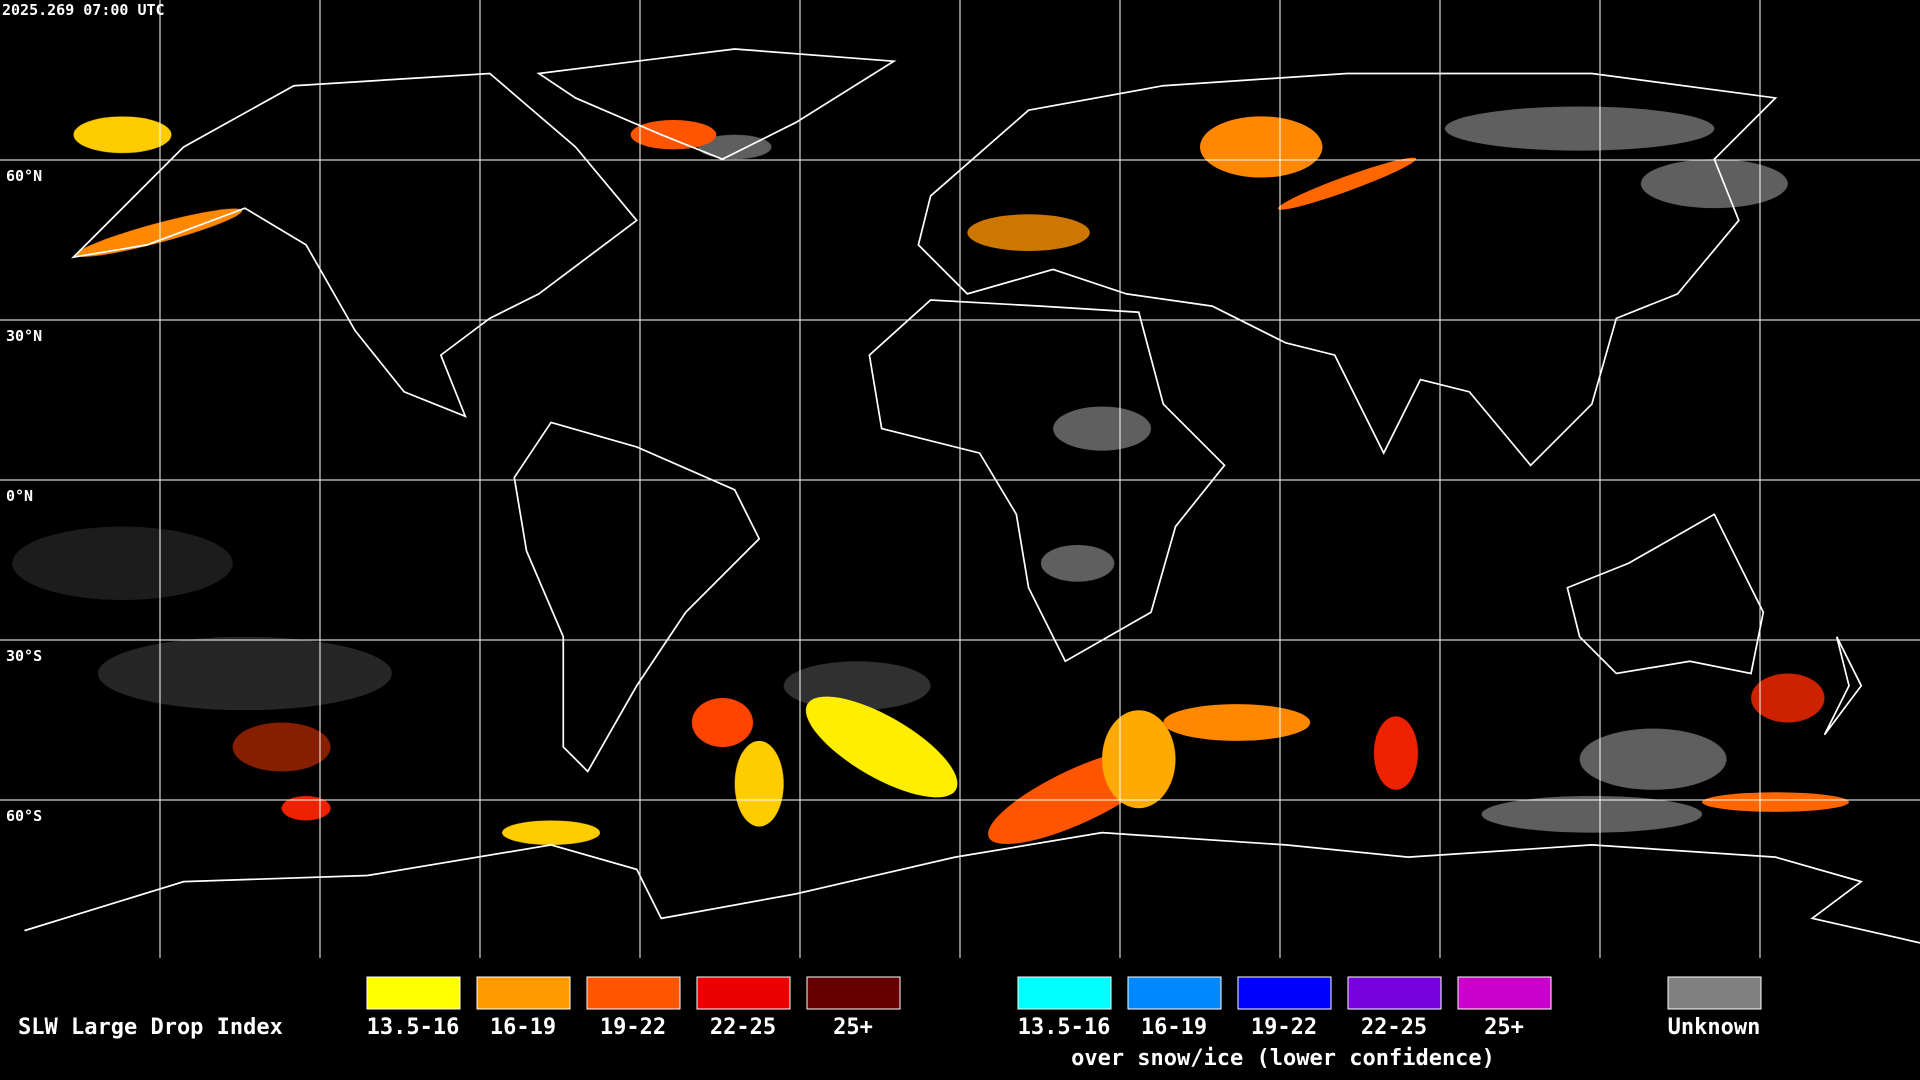 The image size is (1920, 1080). I want to click on timestamp: 2025.269 07:00 UTC, so click(83, 10).